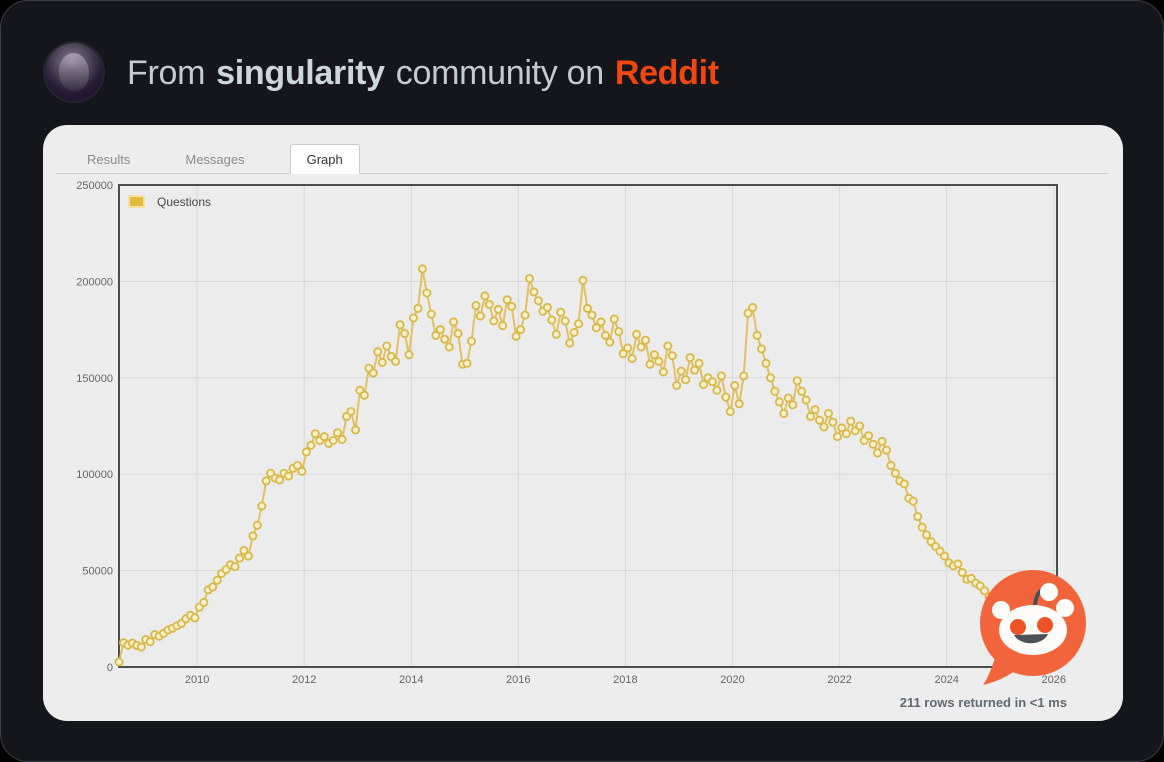  Describe the element at coordinates (666, 72) in the screenshot. I see `brand-name: Reddit` at that location.